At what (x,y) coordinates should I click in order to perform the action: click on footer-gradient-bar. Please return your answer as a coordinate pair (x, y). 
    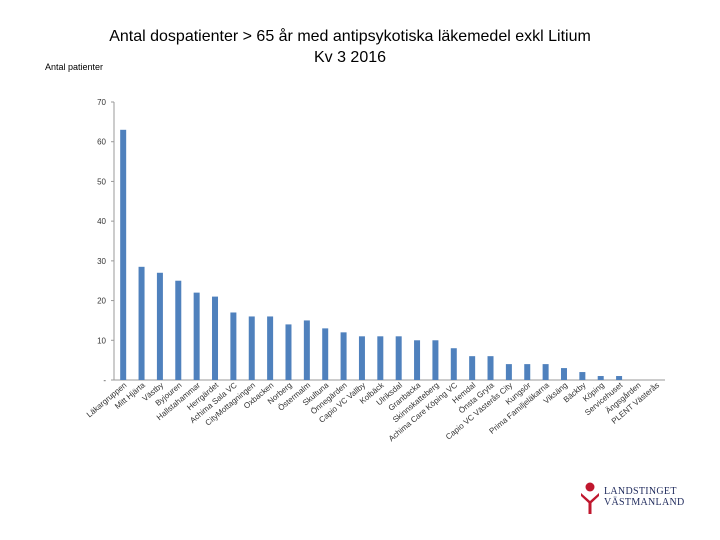
    Looking at the image, I should click on (301, 498).